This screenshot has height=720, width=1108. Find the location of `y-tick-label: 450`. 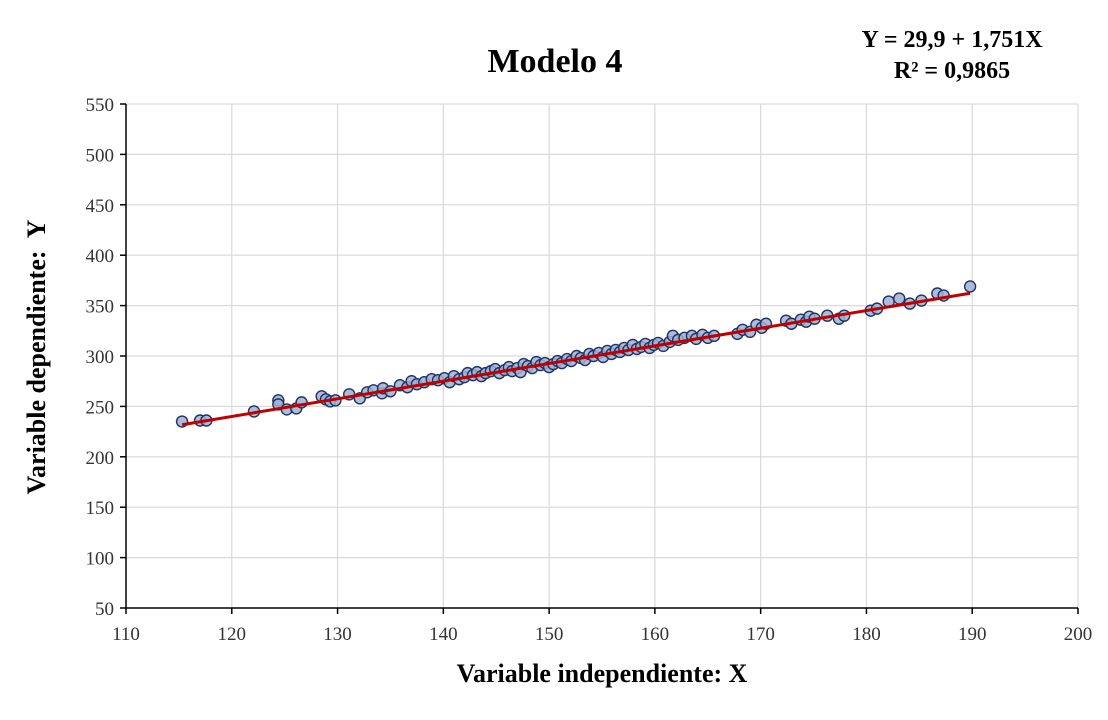

y-tick-label: 450 is located at coordinates (100, 206).